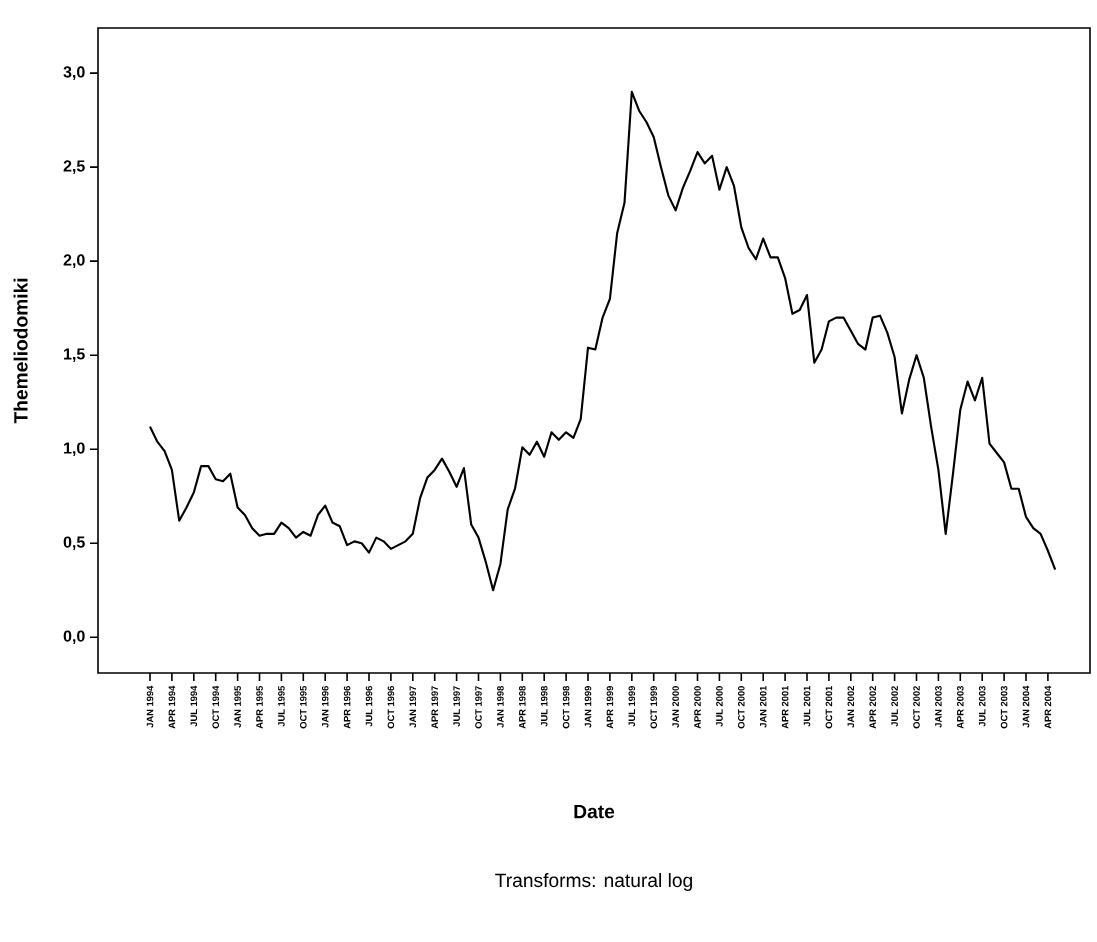 The height and width of the screenshot is (942, 1097). Describe the element at coordinates (982, 706) in the screenshot. I see `x-tick-label: JUL 2003` at that location.